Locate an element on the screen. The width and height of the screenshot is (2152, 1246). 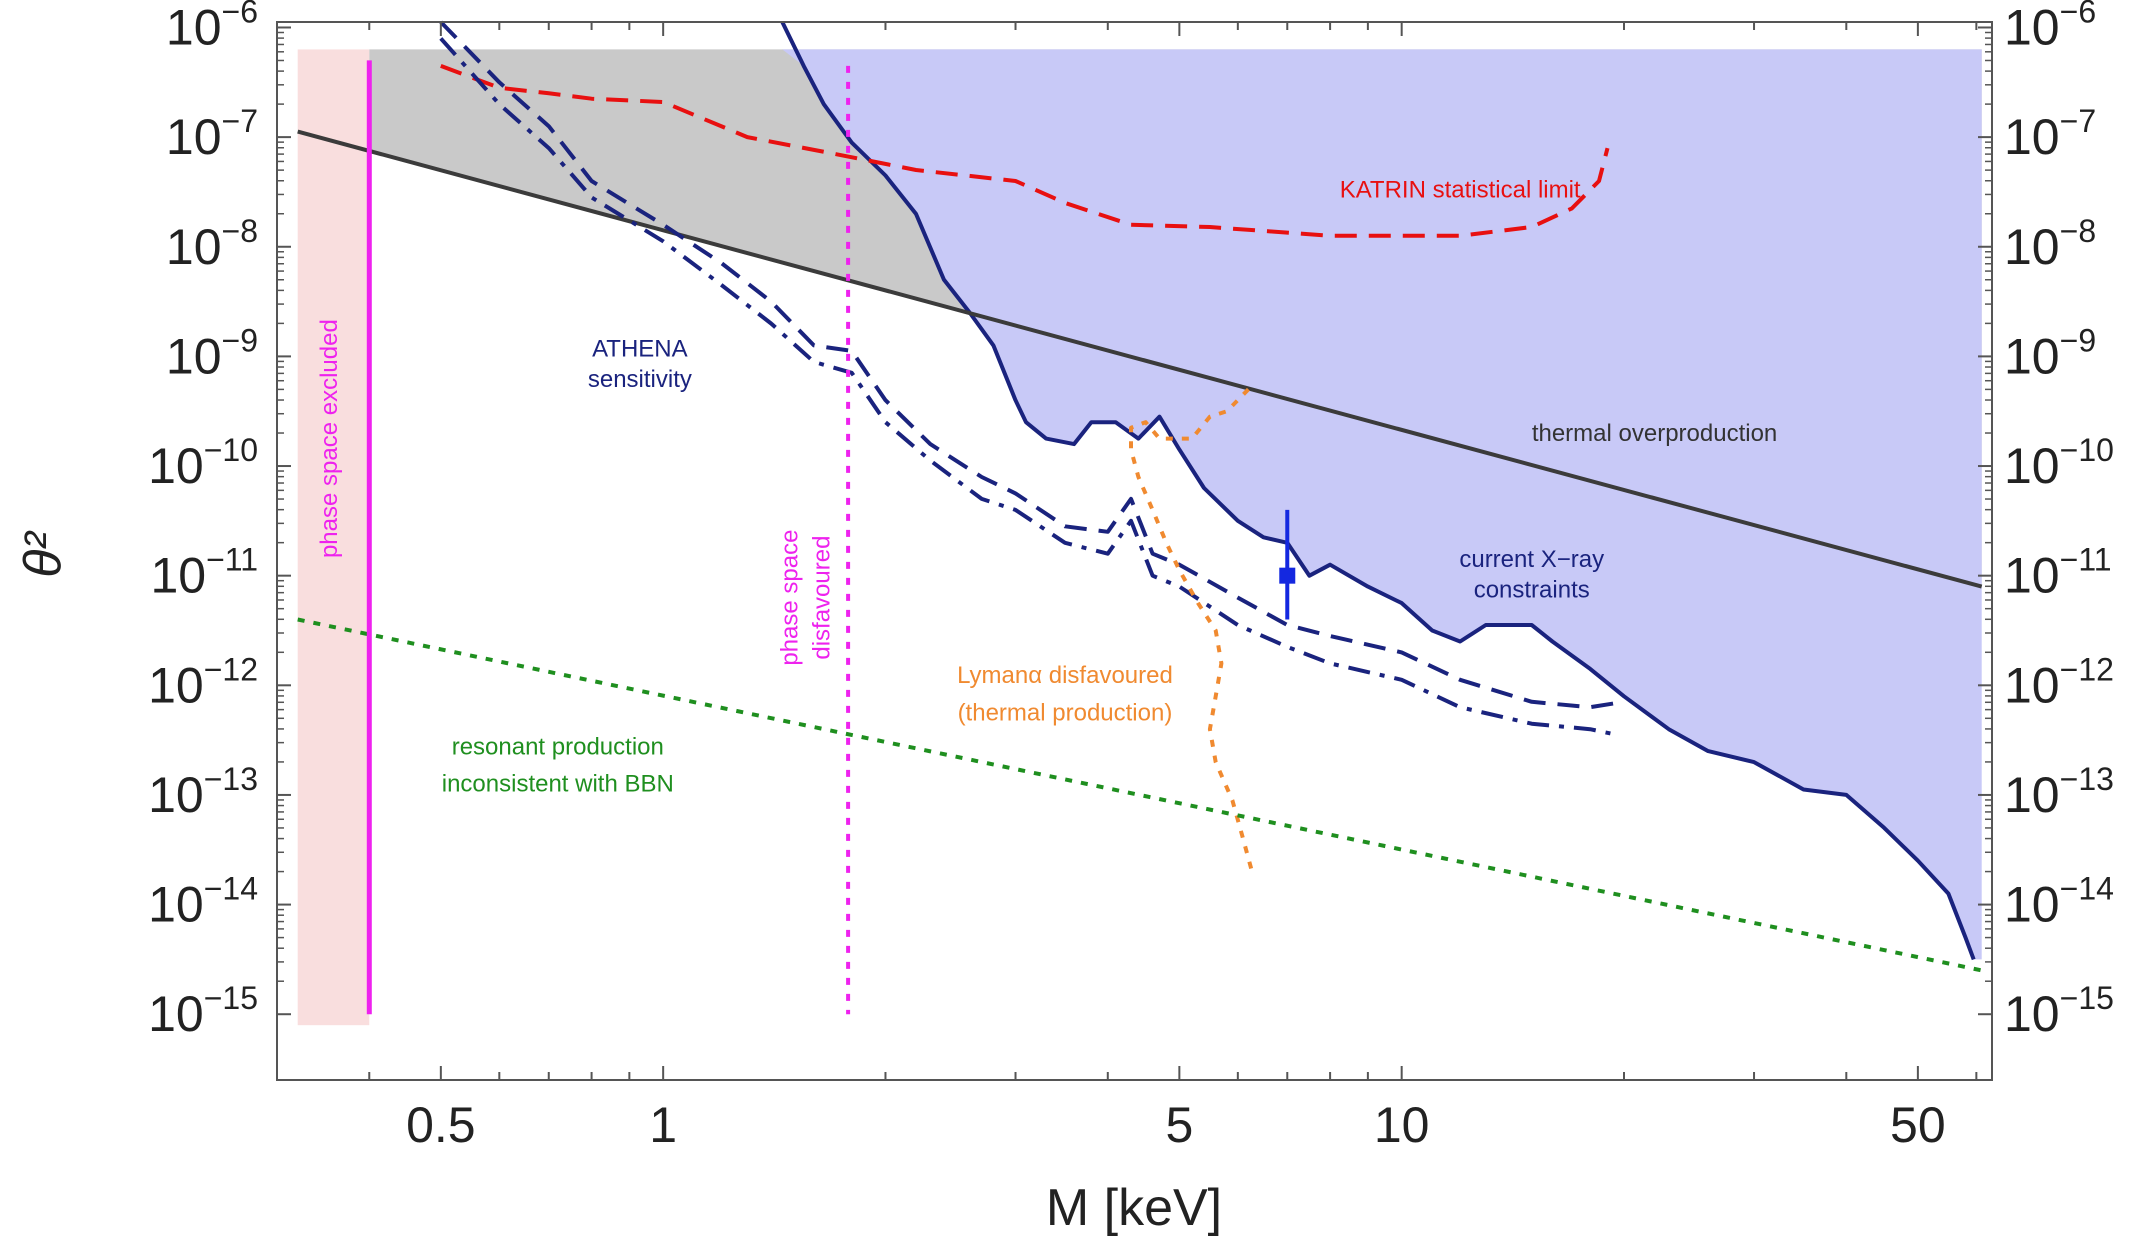
y-tick-label-left: 10⁻¹⁴ is located at coordinates (203, 902).